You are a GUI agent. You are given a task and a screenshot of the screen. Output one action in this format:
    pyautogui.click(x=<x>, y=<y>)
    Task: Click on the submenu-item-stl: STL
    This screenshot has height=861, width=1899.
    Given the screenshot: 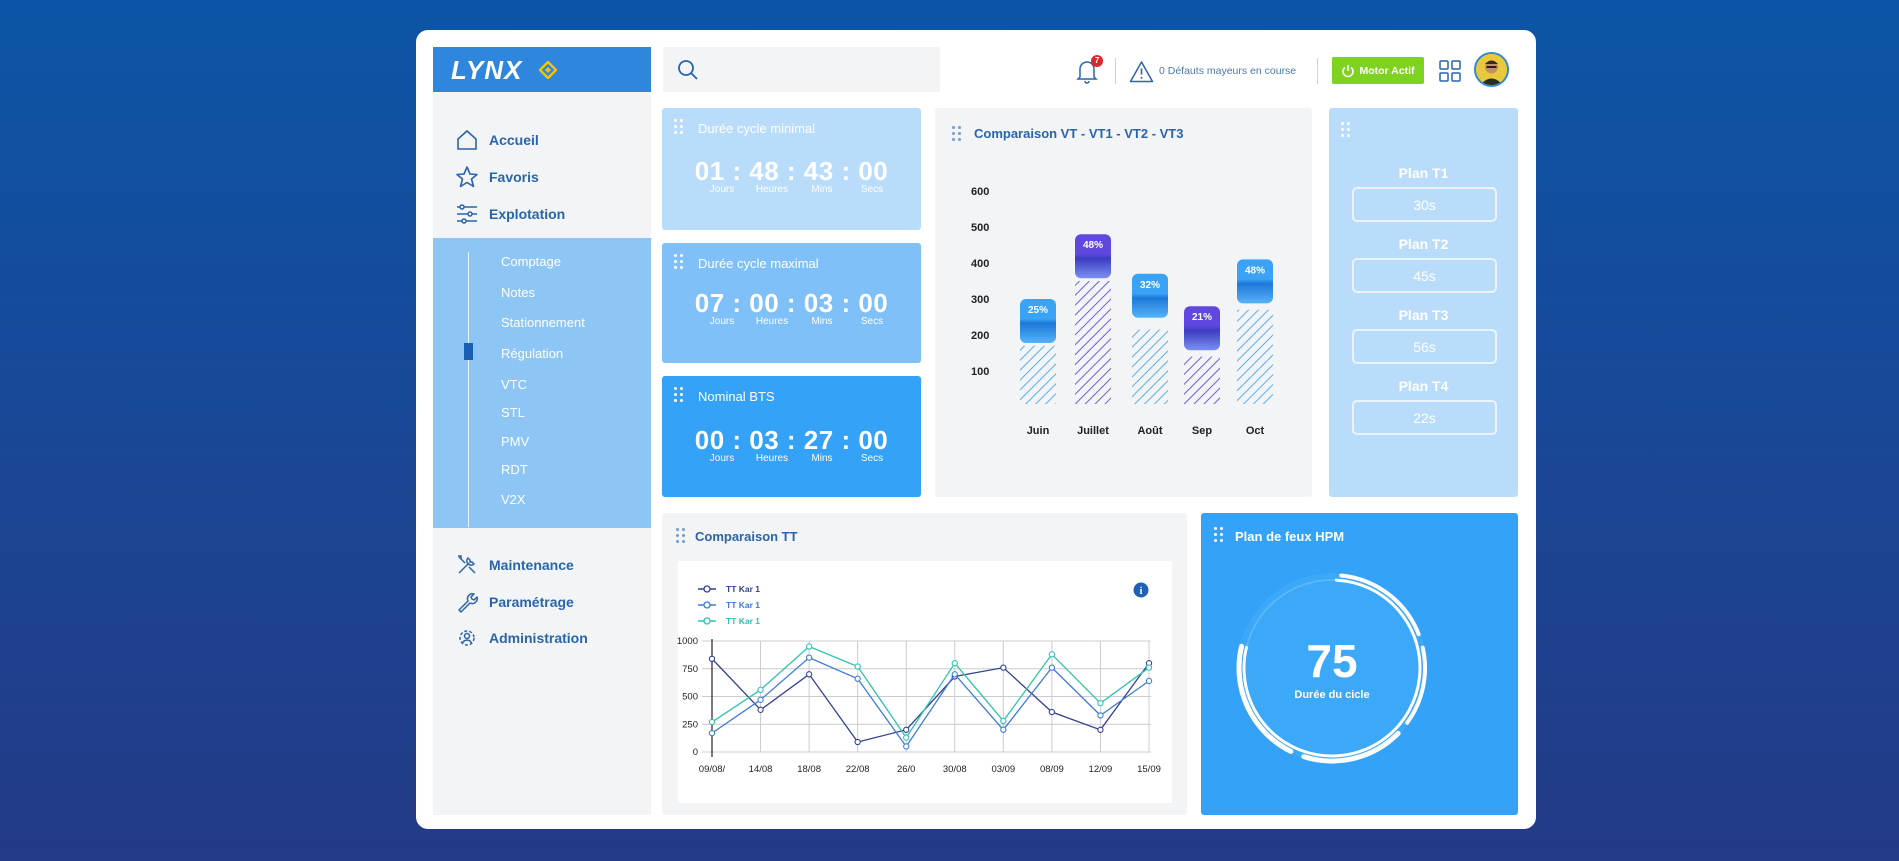 What is the action you would take?
    pyautogui.click(x=513, y=412)
    